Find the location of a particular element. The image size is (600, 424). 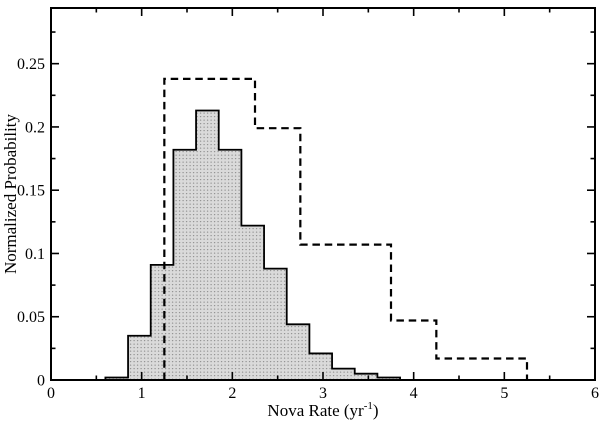

x-tick-label: 6 is located at coordinates (595, 393).